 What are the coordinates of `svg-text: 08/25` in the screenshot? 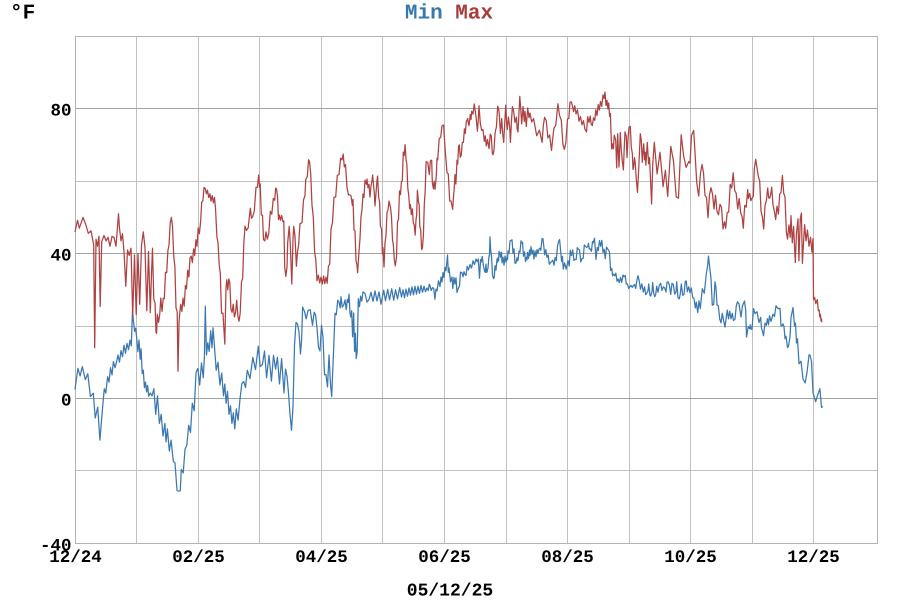 It's located at (567, 558).